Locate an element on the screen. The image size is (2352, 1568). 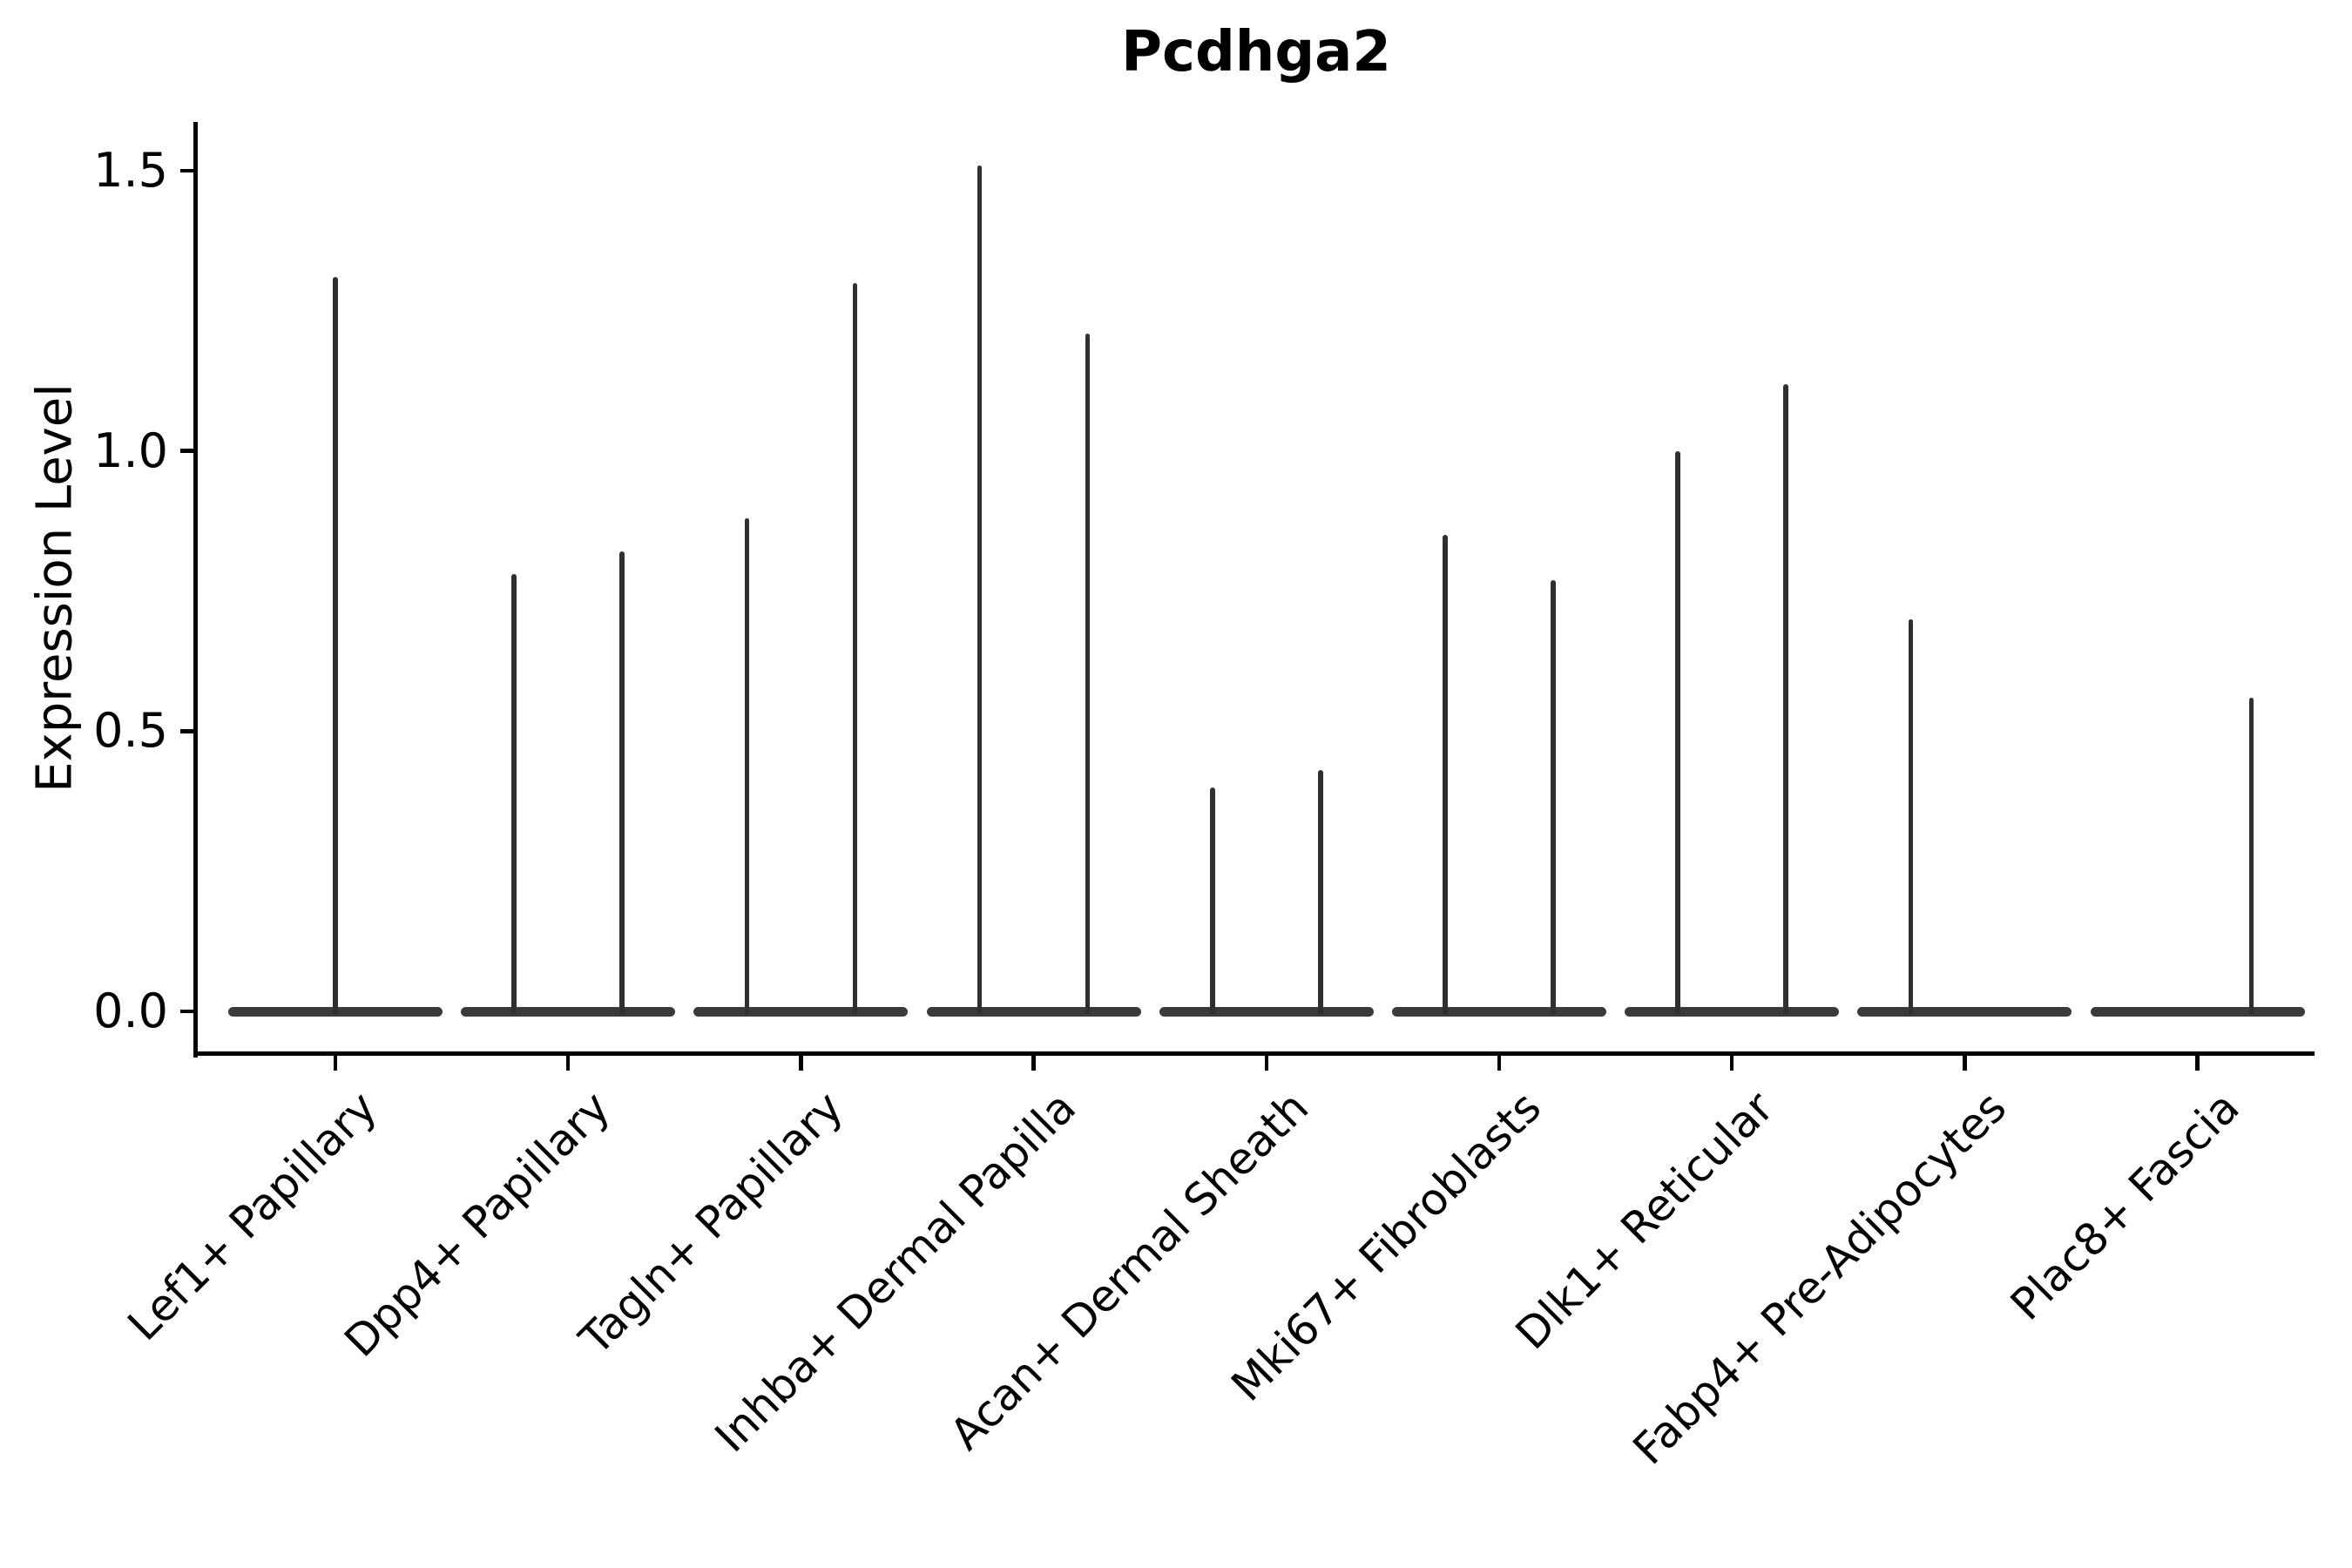
y-tick-label: 1.0 is located at coordinates (130, 450).